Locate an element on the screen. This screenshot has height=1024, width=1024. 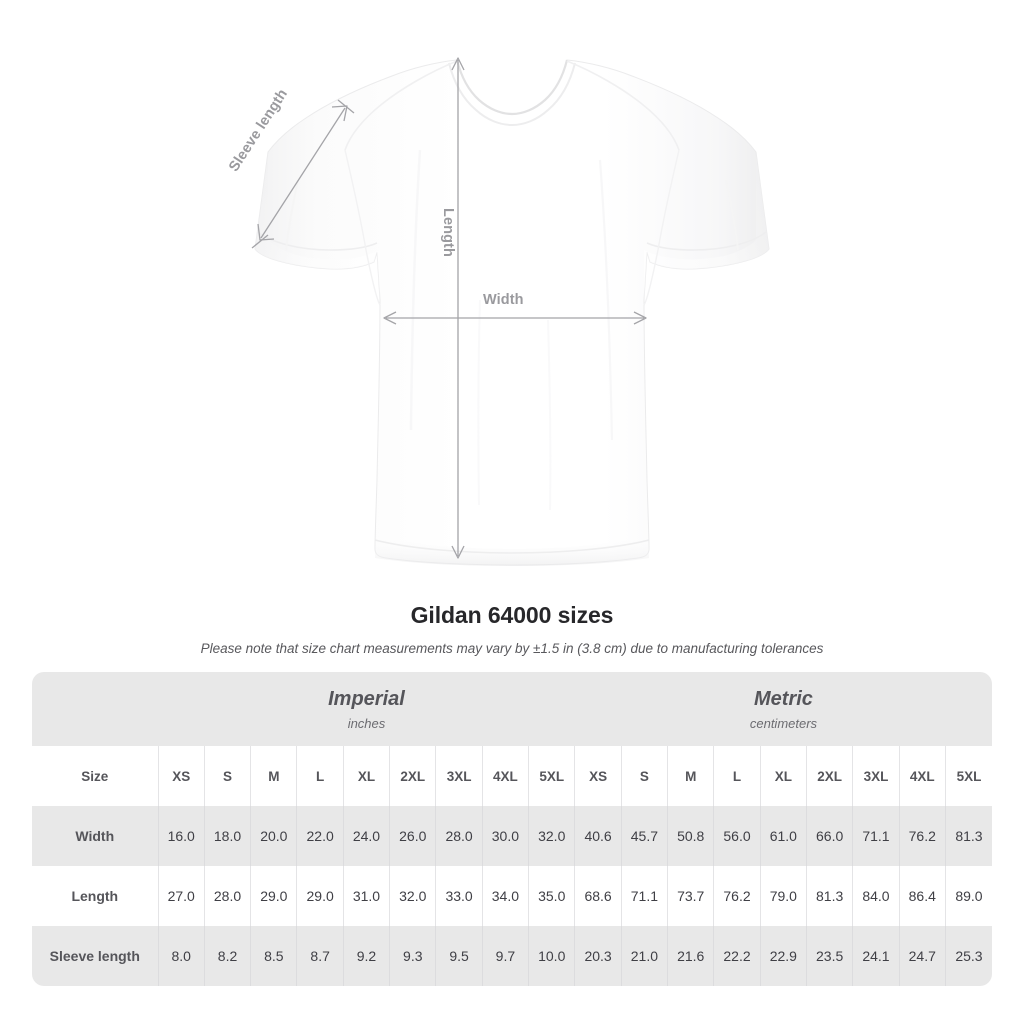
measurement-cell: 31.0 is located at coordinates (366, 896).